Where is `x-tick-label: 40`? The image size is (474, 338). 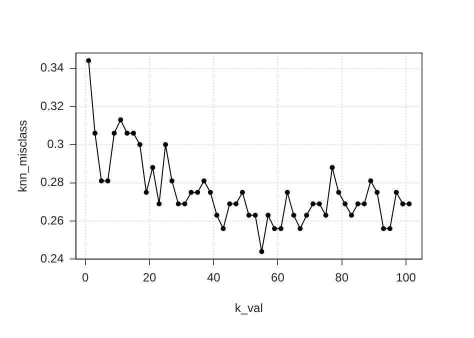
x-tick-label: 40 is located at coordinates (213, 277).